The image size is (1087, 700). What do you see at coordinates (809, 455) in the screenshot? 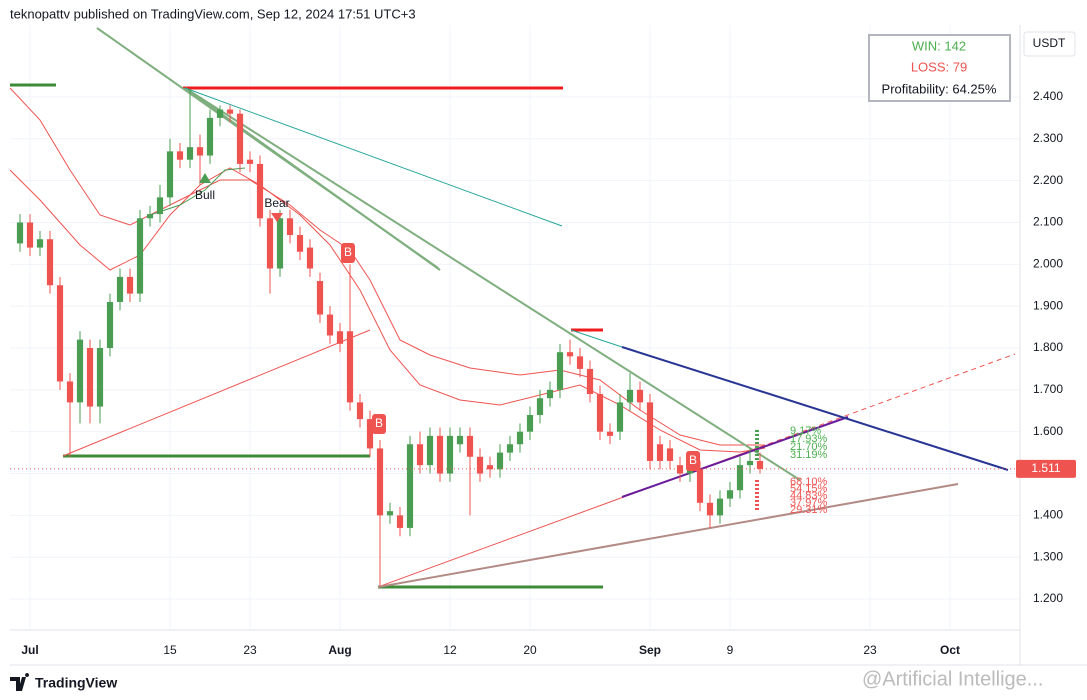
I see `target-green: 31.19%` at bounding box center [809, 455].